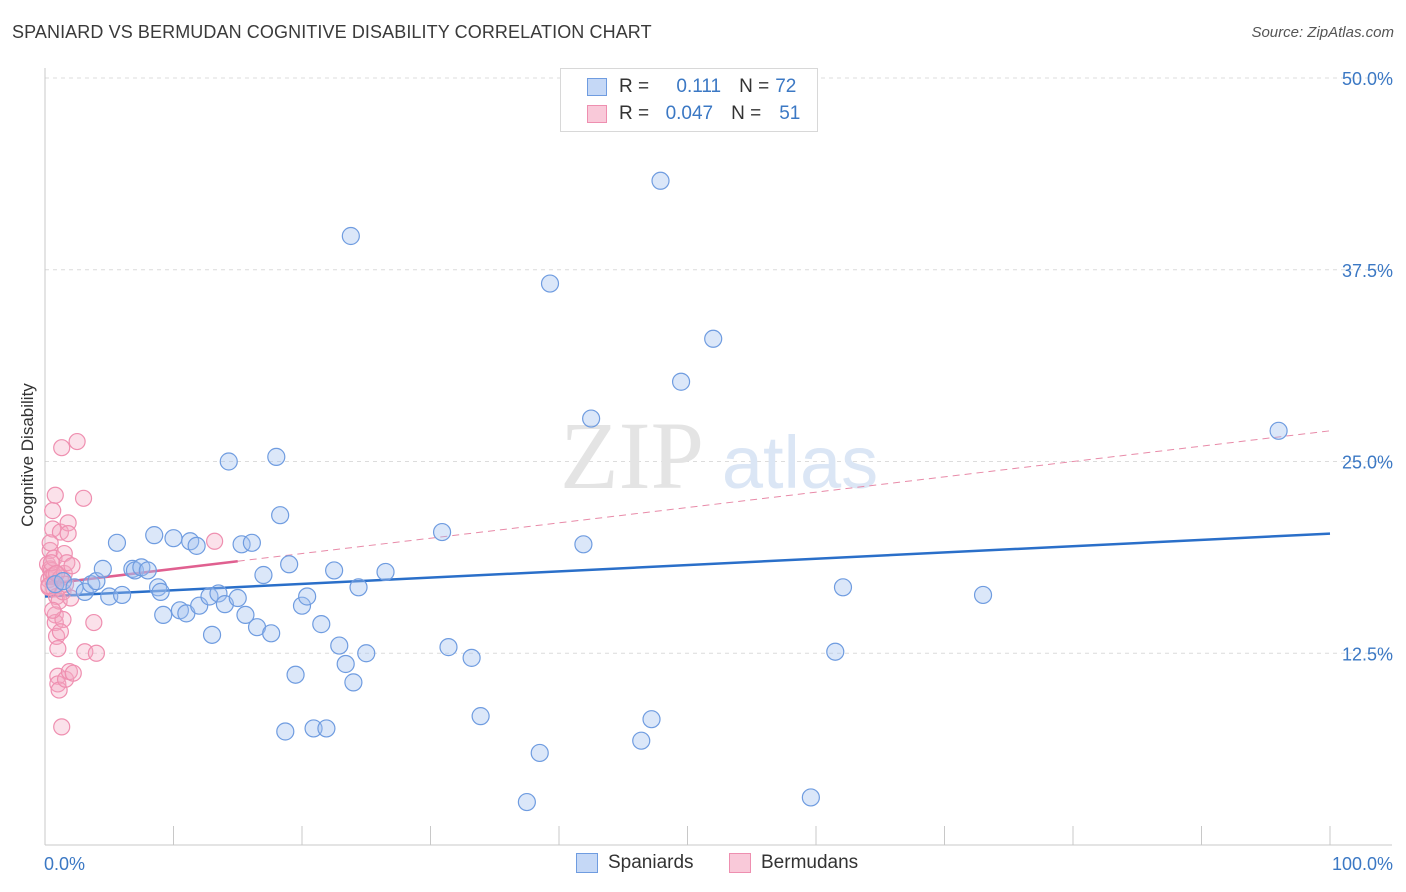  I want to click on correlation-legend: R = 0.111 N = 72 R = 0.047 N = 51, so click(689, 100).